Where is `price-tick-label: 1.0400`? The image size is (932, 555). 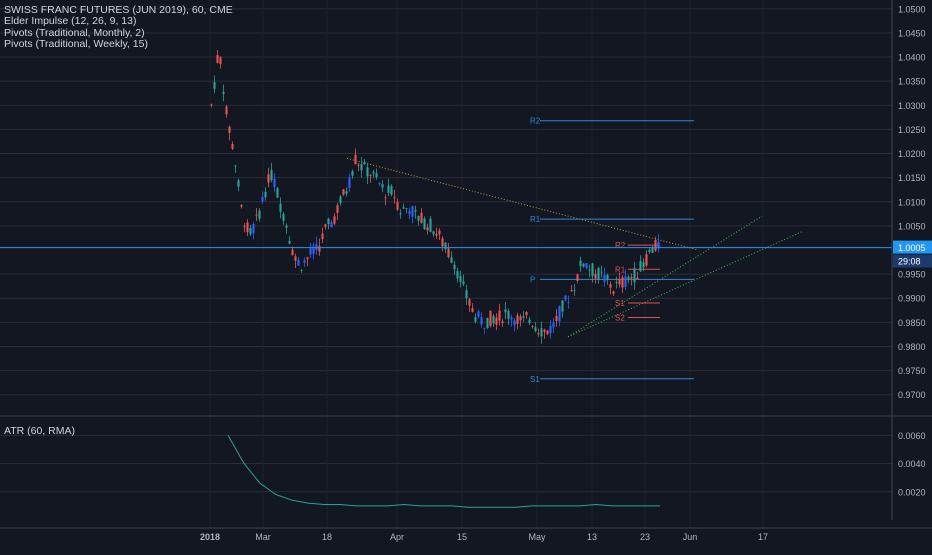 price-tick-label: 1.0400 is located at coordinates (912, 58).